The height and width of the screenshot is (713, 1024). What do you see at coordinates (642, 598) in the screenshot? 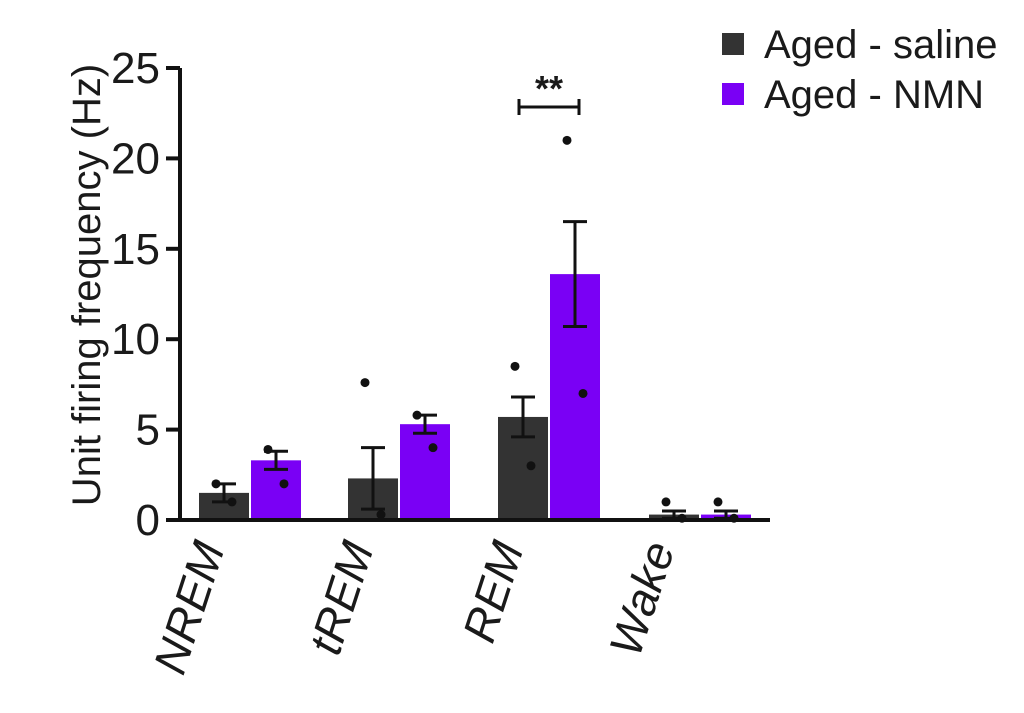
I see `x-category-label-wake: Wake` at bounding box center [642, 598].